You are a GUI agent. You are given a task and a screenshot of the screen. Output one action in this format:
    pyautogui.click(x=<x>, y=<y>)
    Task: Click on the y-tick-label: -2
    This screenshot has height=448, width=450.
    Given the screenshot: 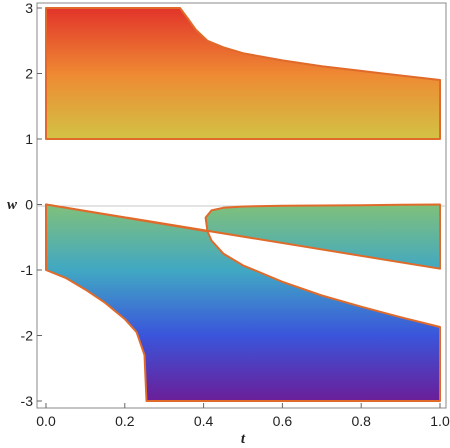 What is the action you would take?
    pyautogui.click(x=27, y=336)
    